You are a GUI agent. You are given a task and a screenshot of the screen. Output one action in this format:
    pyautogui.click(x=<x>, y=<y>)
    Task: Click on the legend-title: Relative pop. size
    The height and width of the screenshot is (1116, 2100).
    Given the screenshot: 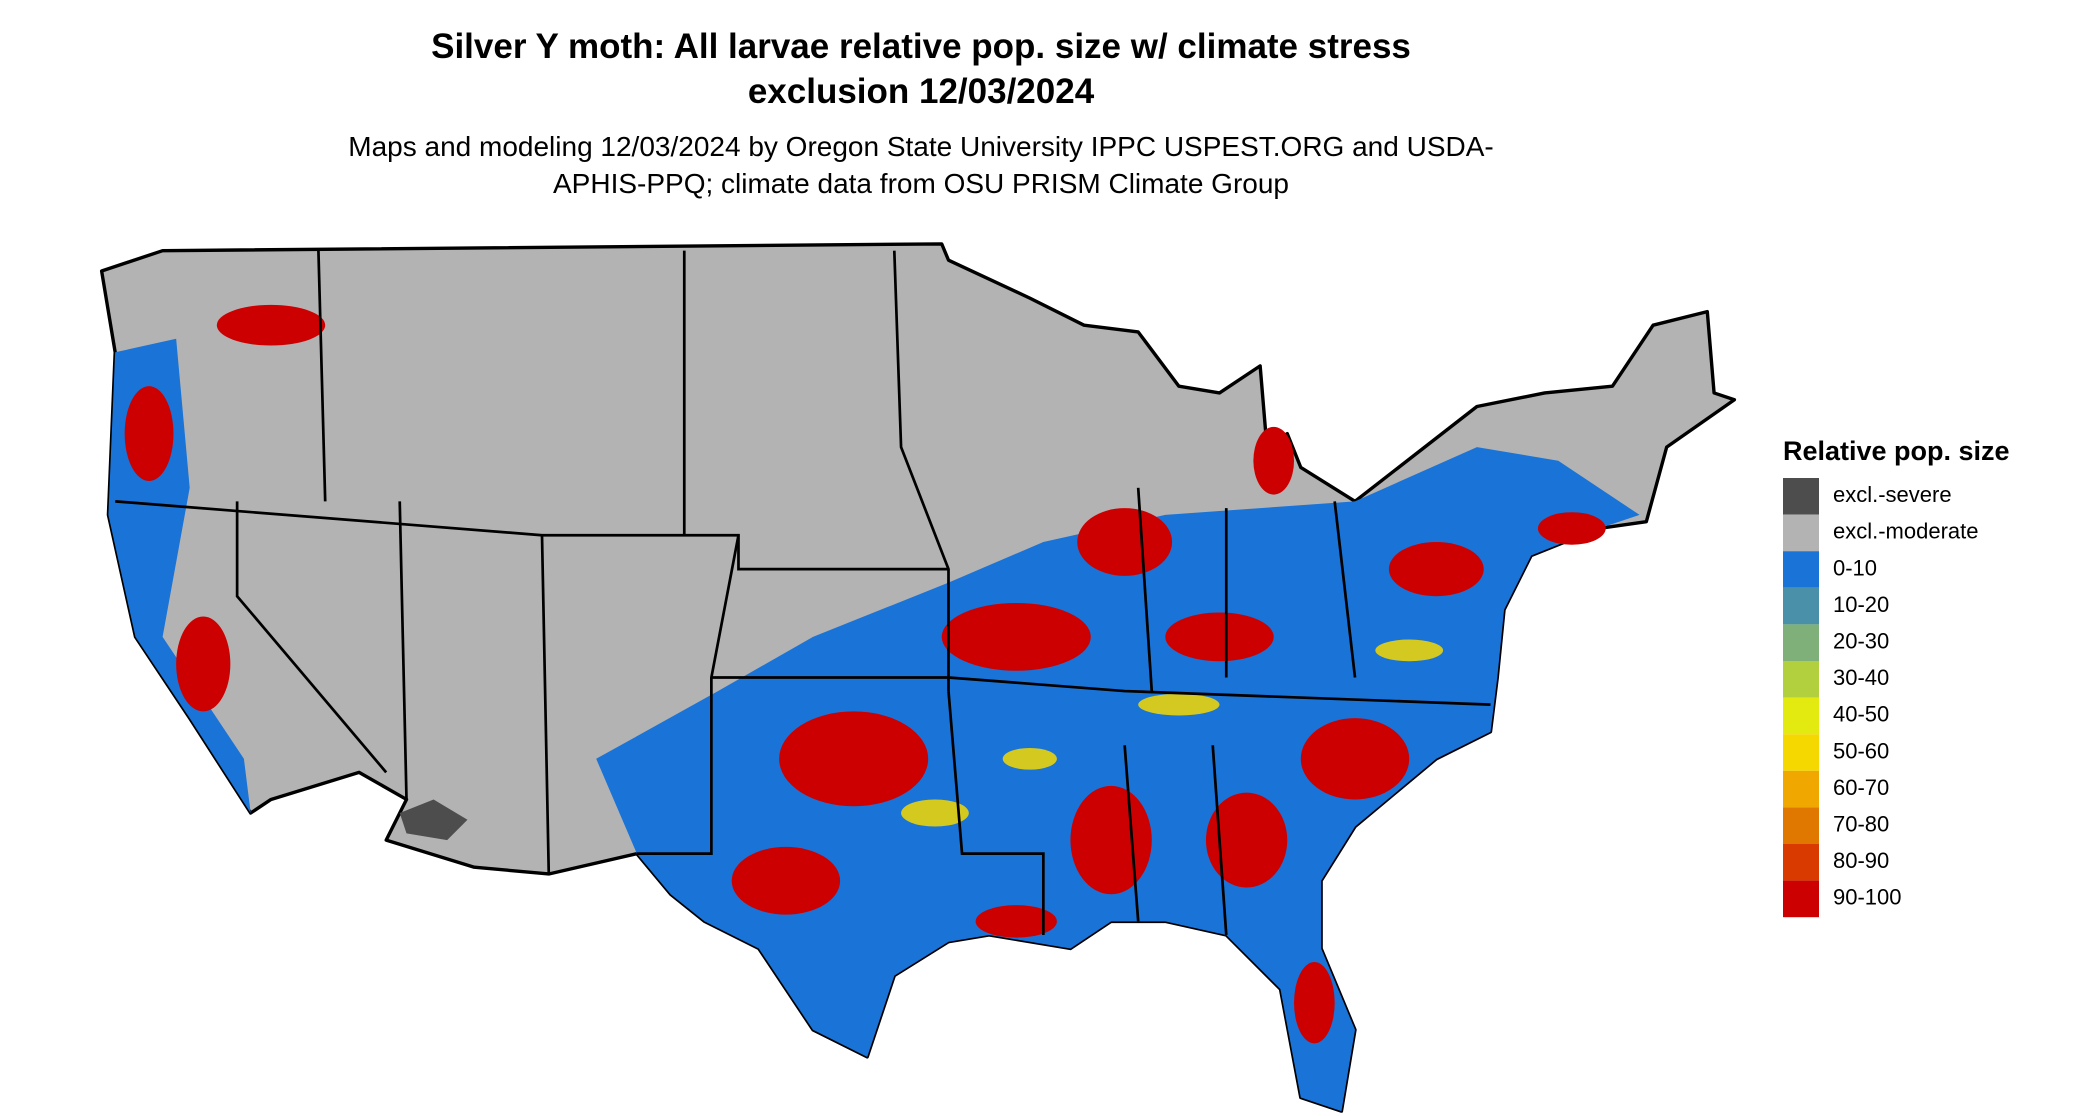 What is the action you would take?
    pyautogui.click(x=1896, y=451)
    